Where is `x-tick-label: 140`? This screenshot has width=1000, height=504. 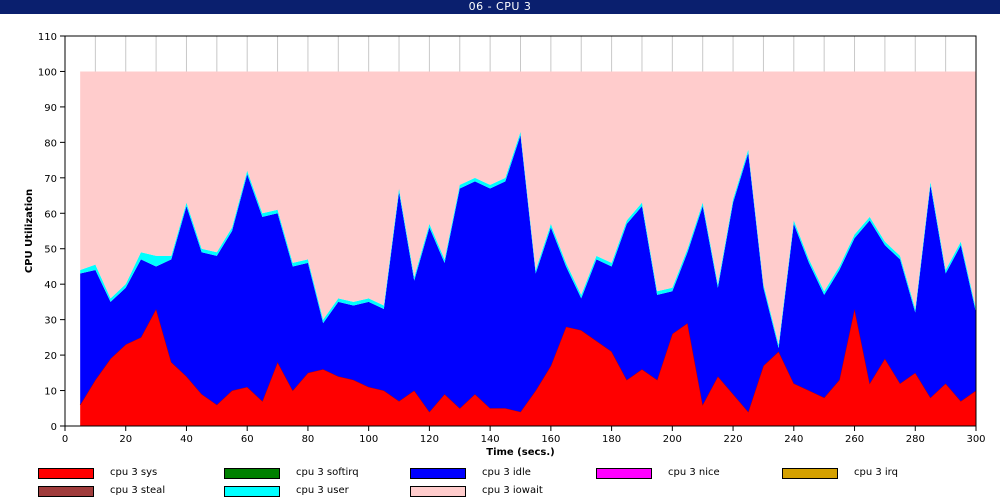
x-tick-label: 140 is located at coordinates (490, 439).